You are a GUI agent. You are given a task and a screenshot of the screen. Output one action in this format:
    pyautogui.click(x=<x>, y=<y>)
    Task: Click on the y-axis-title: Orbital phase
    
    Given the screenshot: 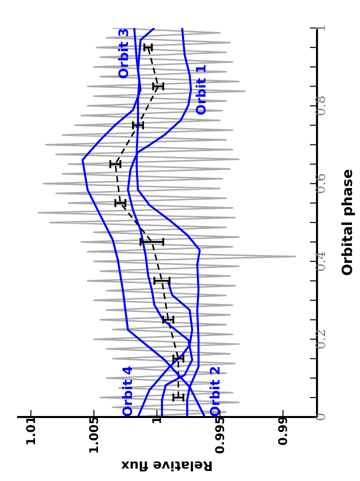 What is the action you would take?
    pyautogui.click(x=348, y=222)
    